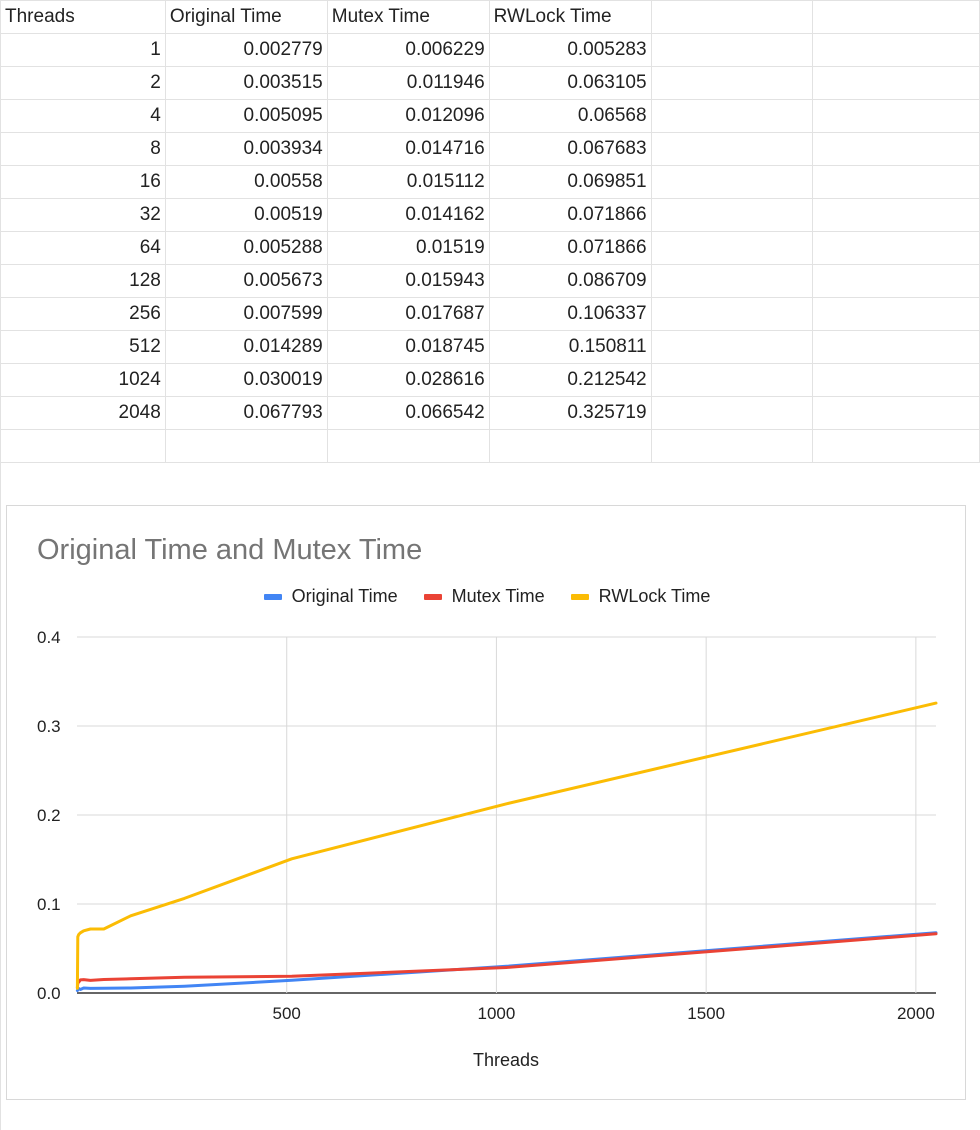 This screenshot has height=1130, width=980. What do you see at coordinates (408, 248) in the screenshot?
I see `table-cell: 0.01519` at bounding box center [408, 248].